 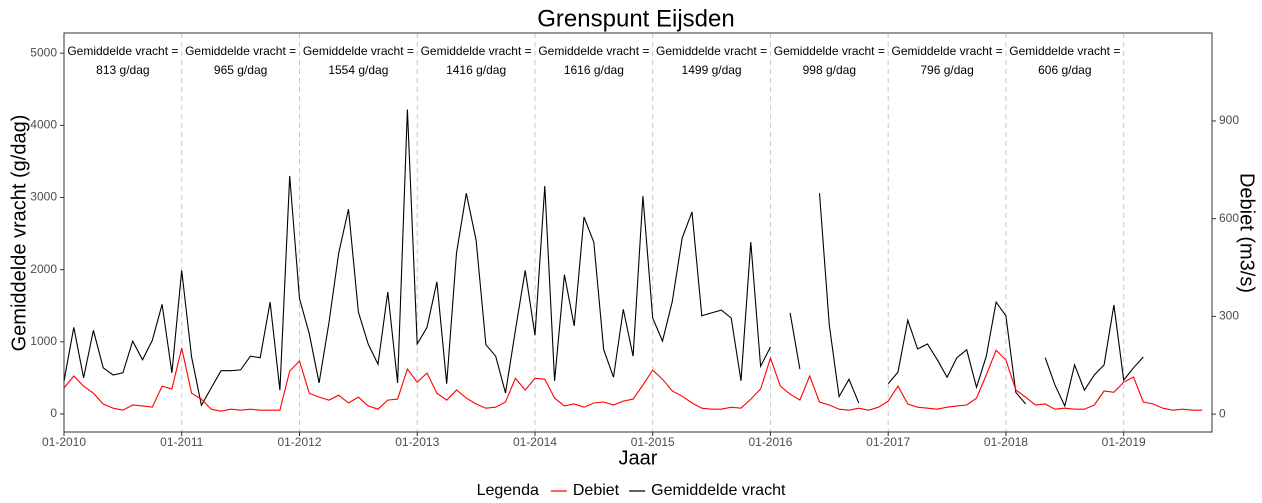 I want to click on y-tick-label: 3000, so click(x=43, y=197).